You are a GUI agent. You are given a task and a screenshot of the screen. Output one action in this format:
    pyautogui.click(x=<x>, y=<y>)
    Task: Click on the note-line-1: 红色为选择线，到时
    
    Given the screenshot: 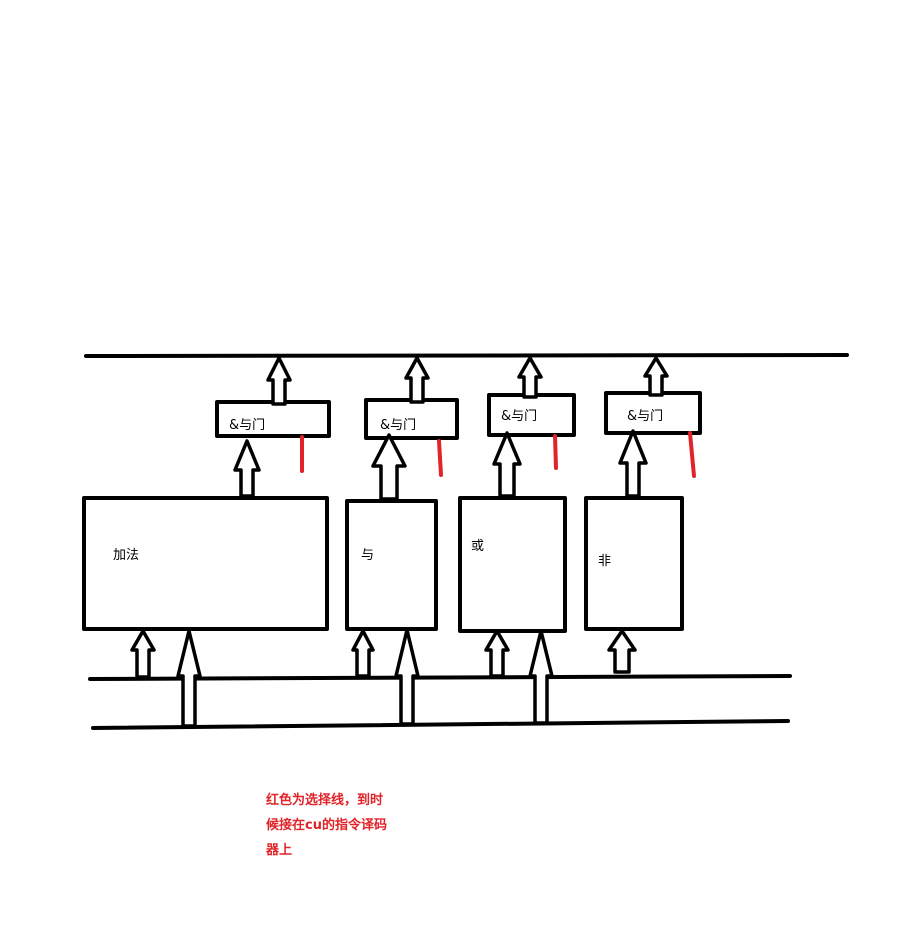 What is the action you would take?
    pyautogui.click(x=325, y=800)
    